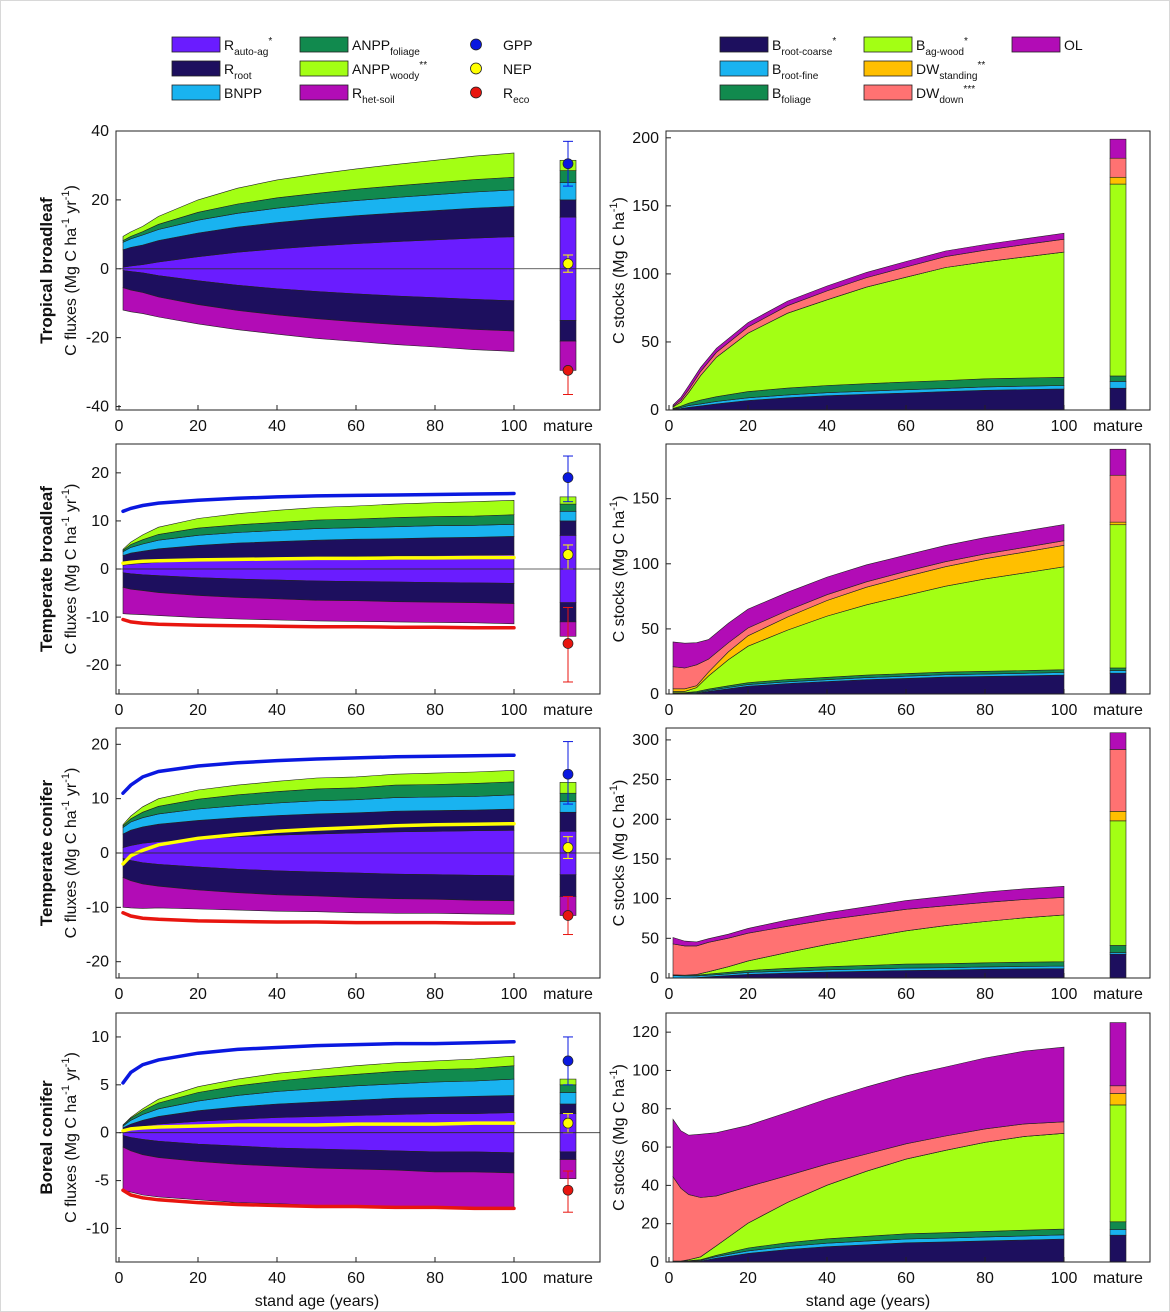  I want to click on legend-label-sub: het-soil, so click(378, 100).